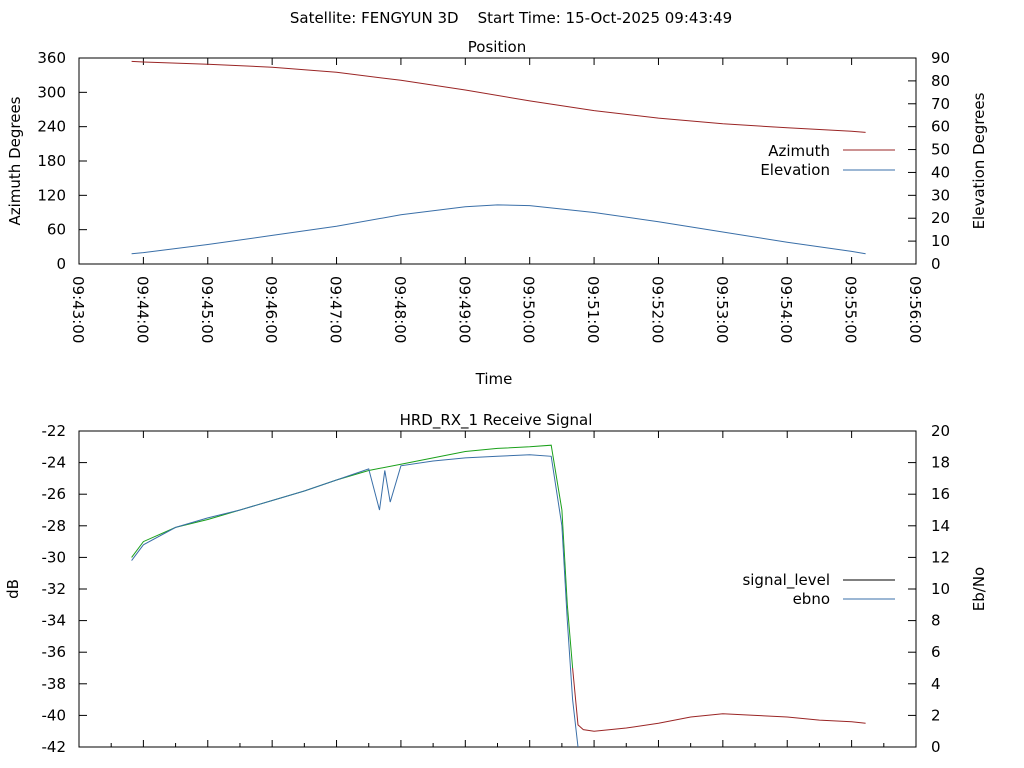 This screenshot has width=1024, height=768. What do you see at coordinates (940, 172) in the screenshot?
I see `y2-tick-label: 40` at bounding box center [940, 172].